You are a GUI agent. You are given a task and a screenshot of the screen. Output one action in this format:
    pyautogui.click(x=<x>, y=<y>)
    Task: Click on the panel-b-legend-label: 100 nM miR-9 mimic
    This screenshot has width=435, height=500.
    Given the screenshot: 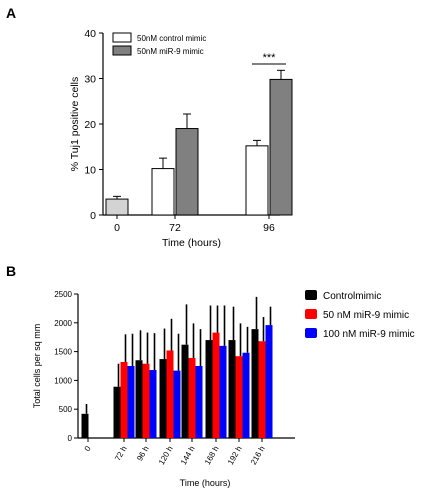 What is the action you would take?
    pyautogui.click(x=369, y=334)
    